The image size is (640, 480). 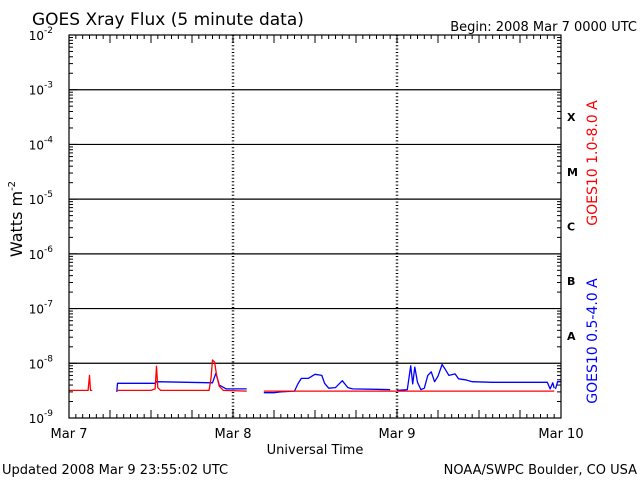 What do you see at coordinates (41, 308) in the screenshot?
I see `y-tick-label: 10⁻⁷` at bounding box center [41, 308].